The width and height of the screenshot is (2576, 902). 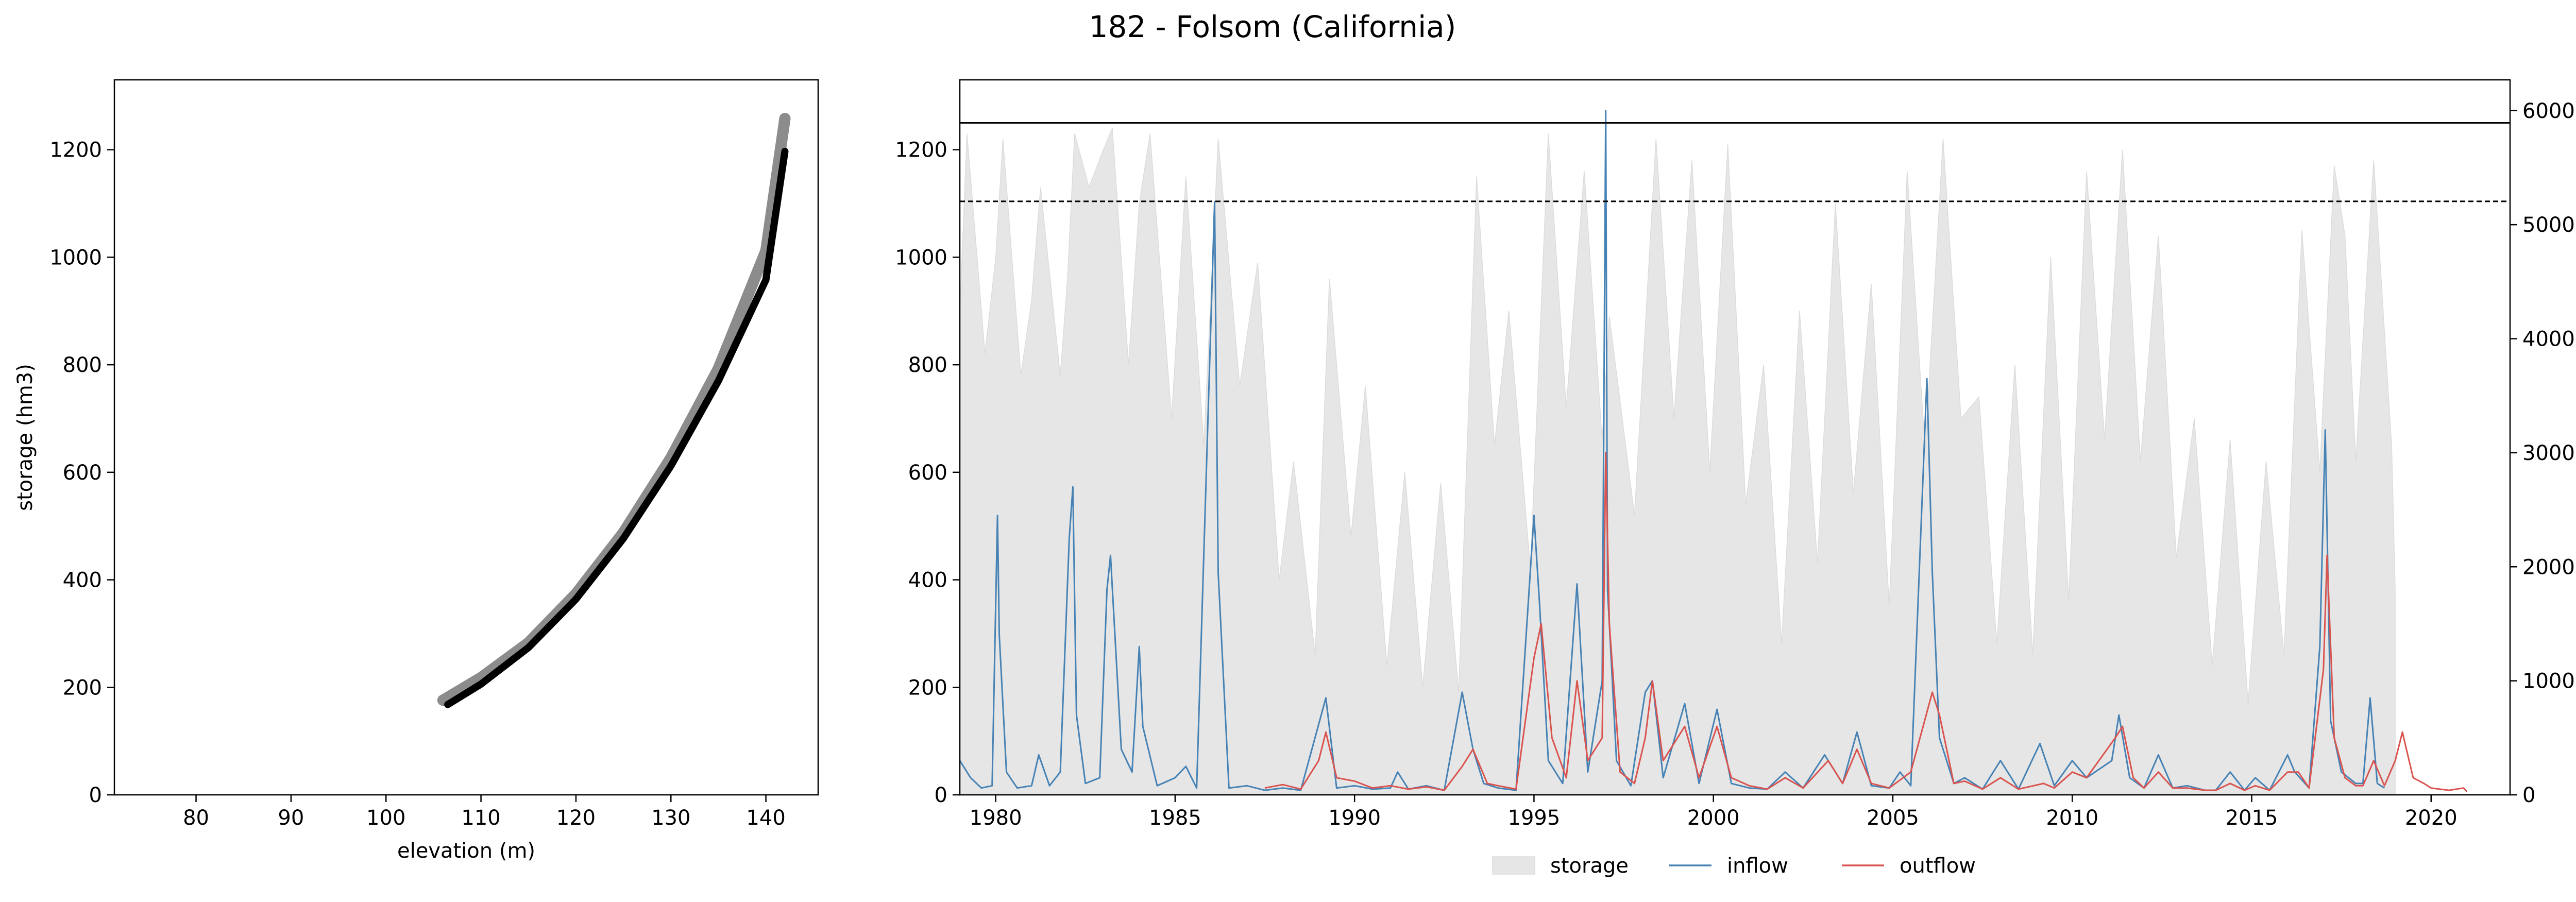 I want to click on right-y-tick-label: 1000, so click(x=921, y=257).